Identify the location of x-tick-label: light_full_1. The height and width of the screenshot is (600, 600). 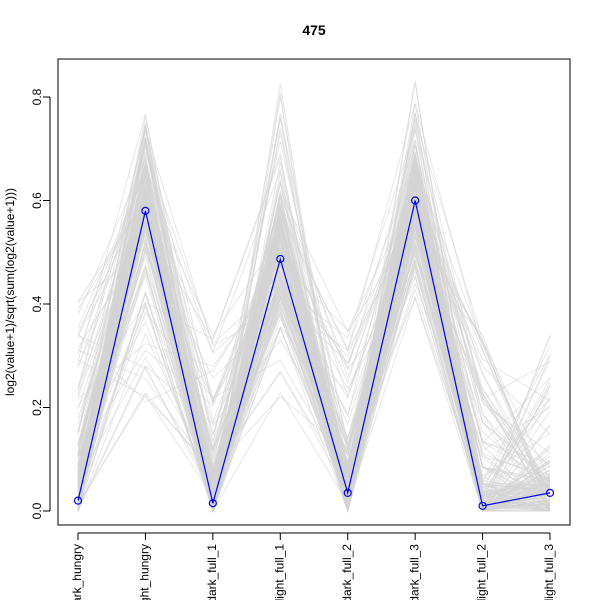
(279, 572).